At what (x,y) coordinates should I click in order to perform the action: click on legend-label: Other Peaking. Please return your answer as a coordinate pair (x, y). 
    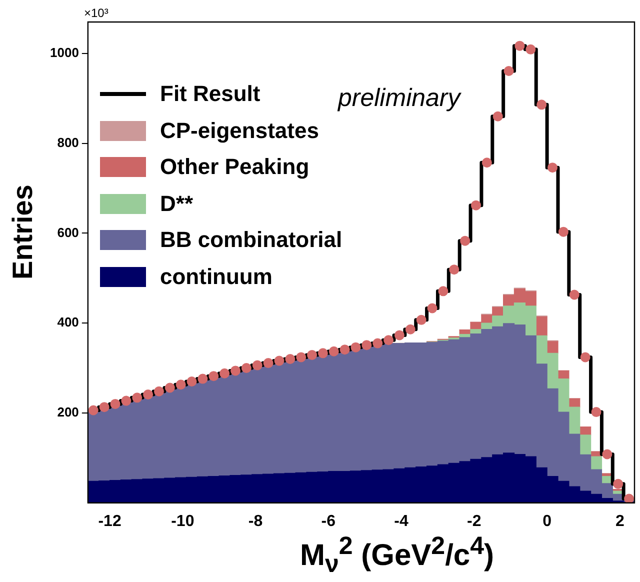
    Looking at the image, I should click on (235, 167).